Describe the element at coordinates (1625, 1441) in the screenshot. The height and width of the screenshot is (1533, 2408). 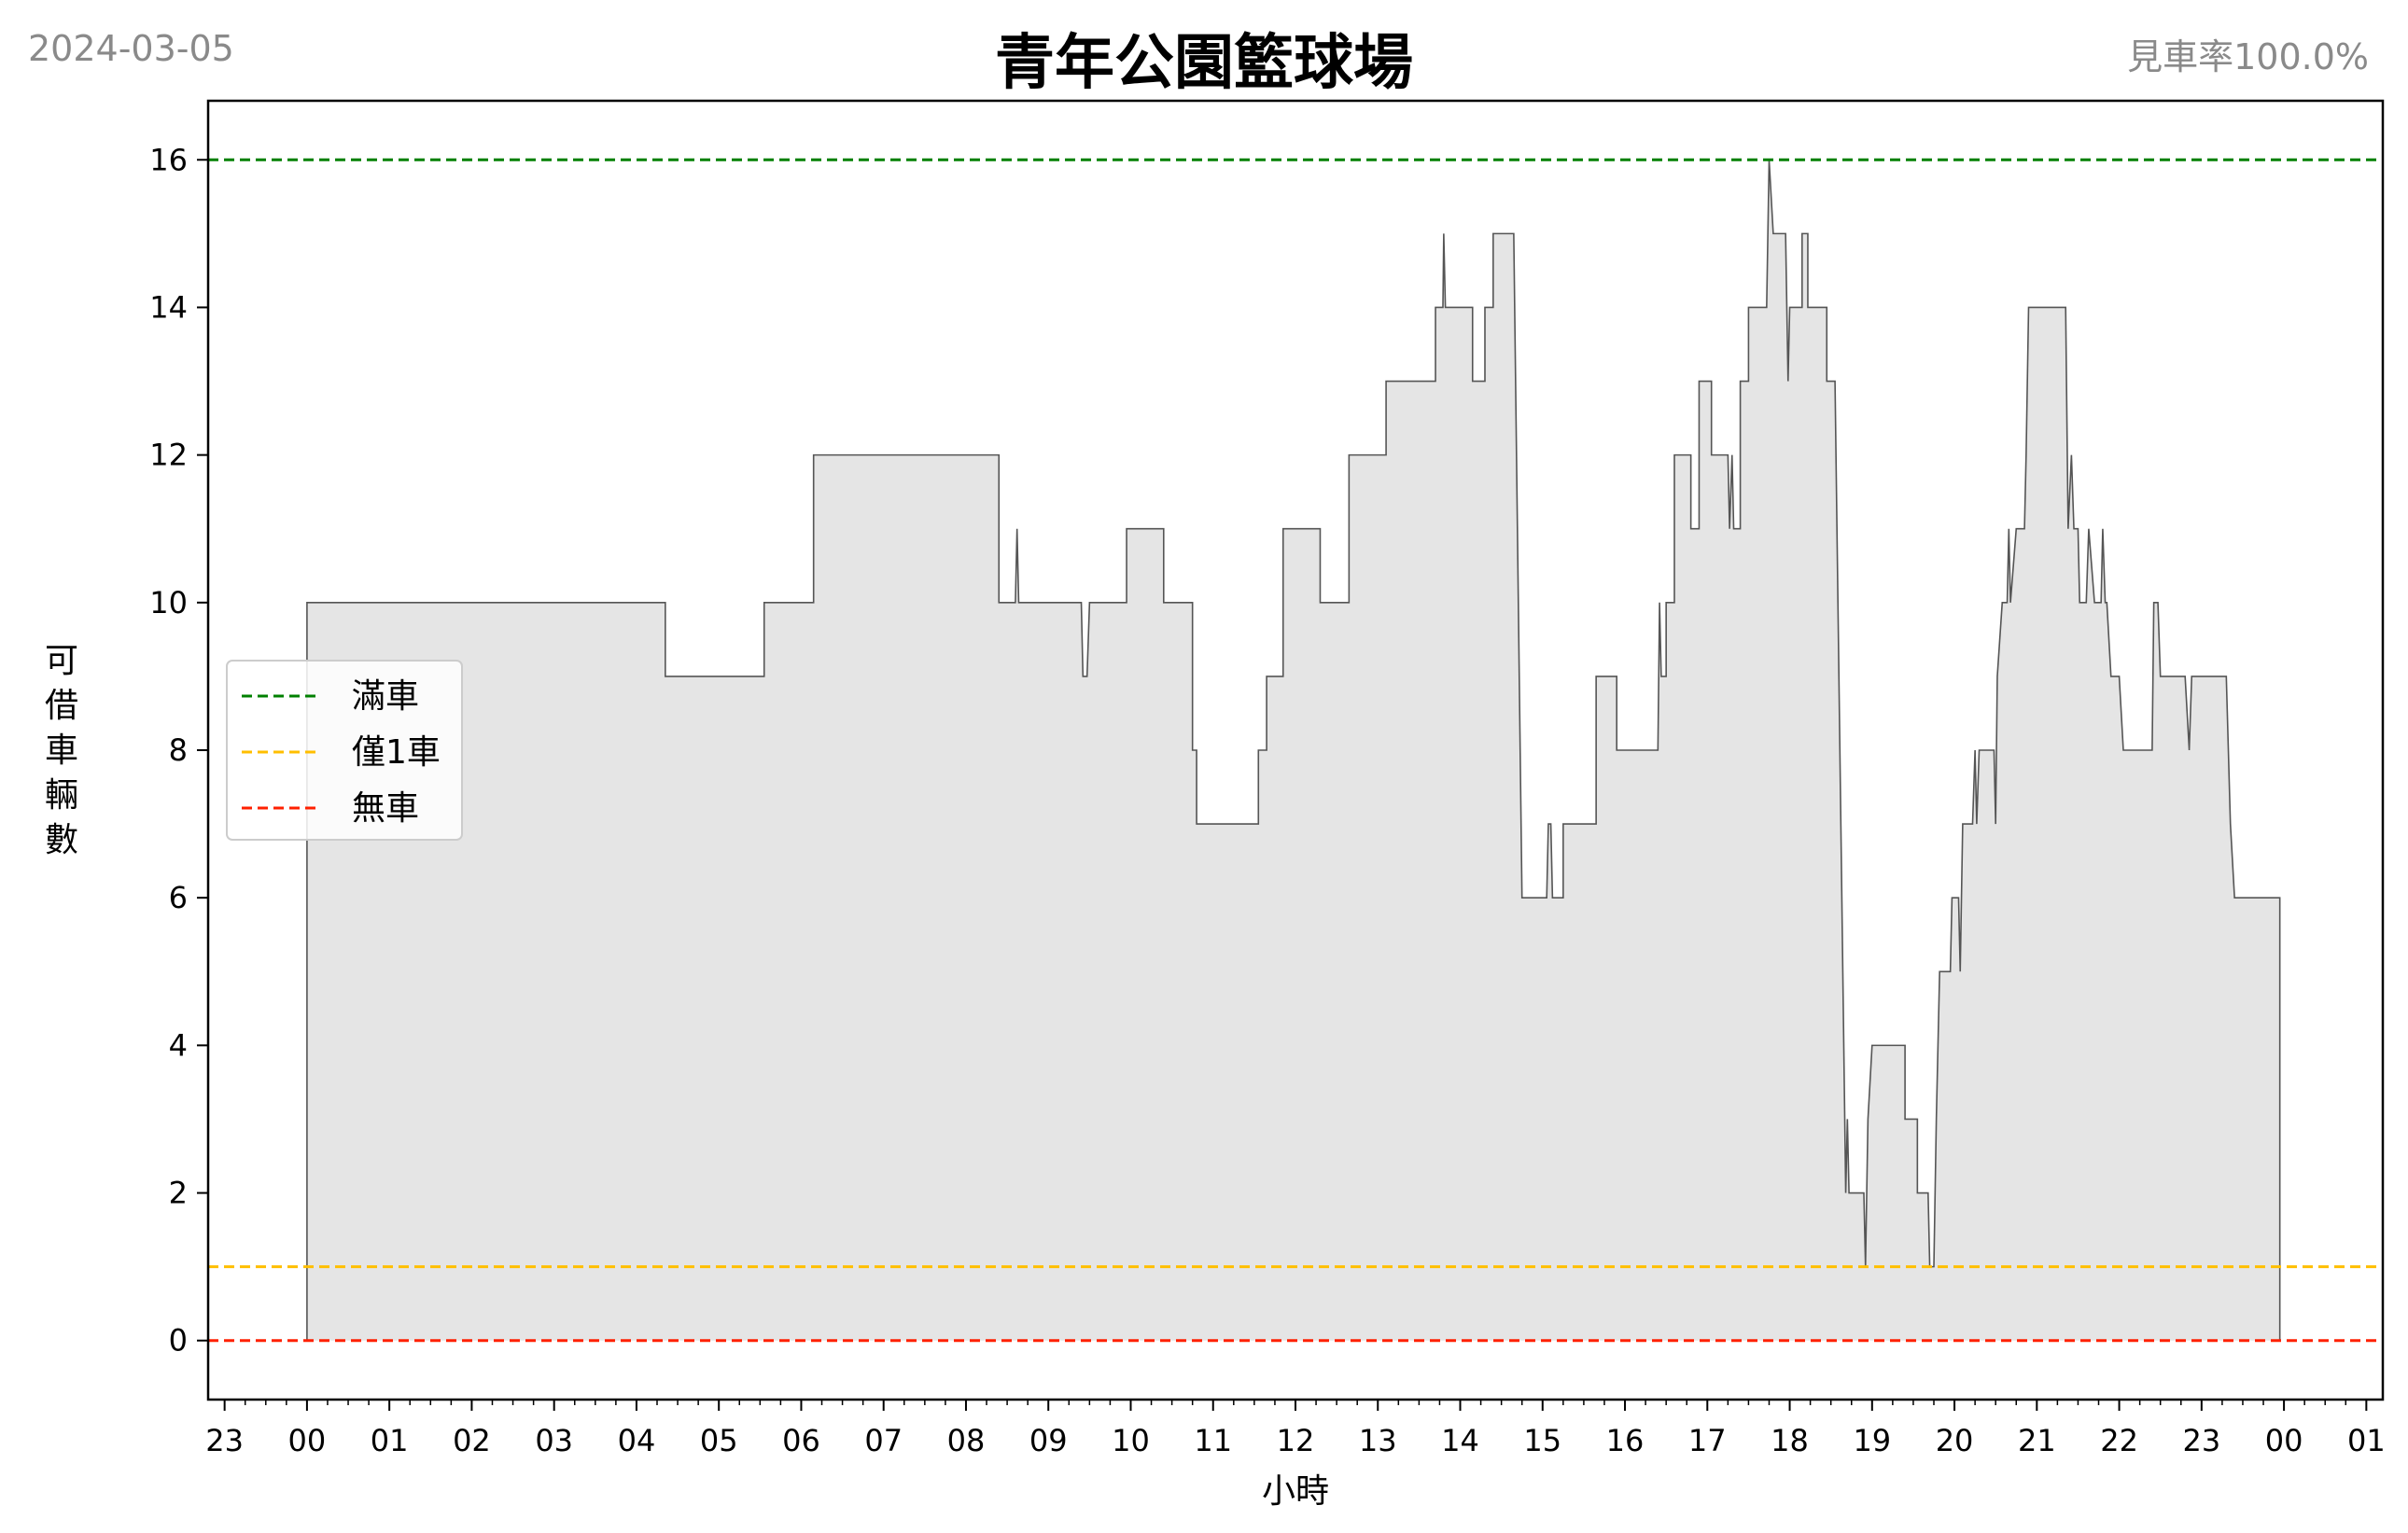
I see `x-tick-label: 16` at that location.